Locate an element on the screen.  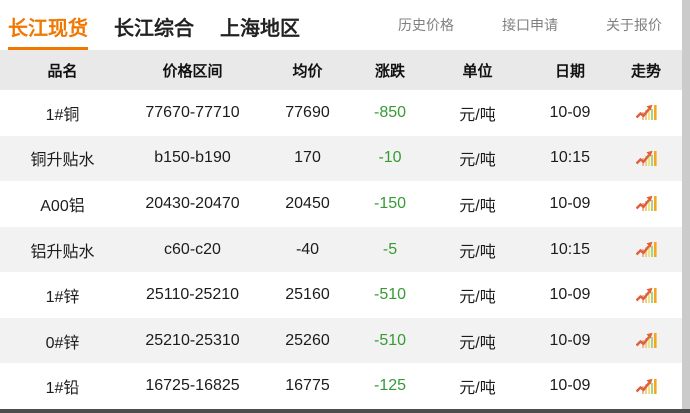
product-name-cell: 1#锌 is located at coordinates (62, 298).